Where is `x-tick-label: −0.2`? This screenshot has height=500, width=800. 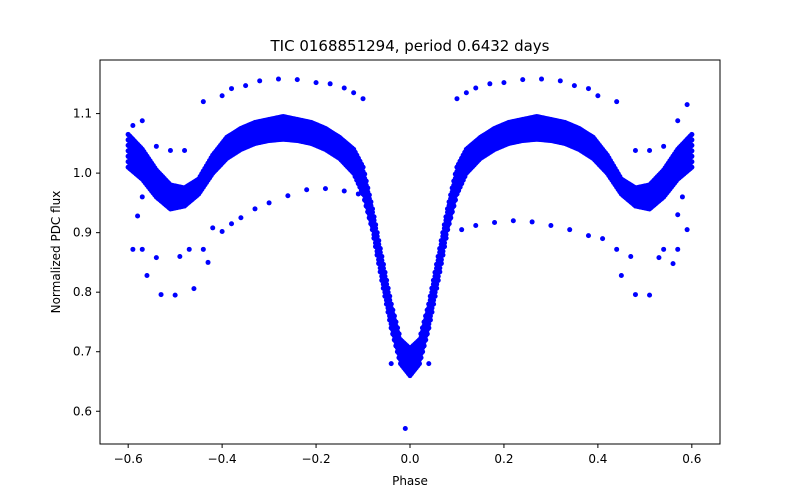
x-tick-label: −0.2 is located at coordinates (315, 459).